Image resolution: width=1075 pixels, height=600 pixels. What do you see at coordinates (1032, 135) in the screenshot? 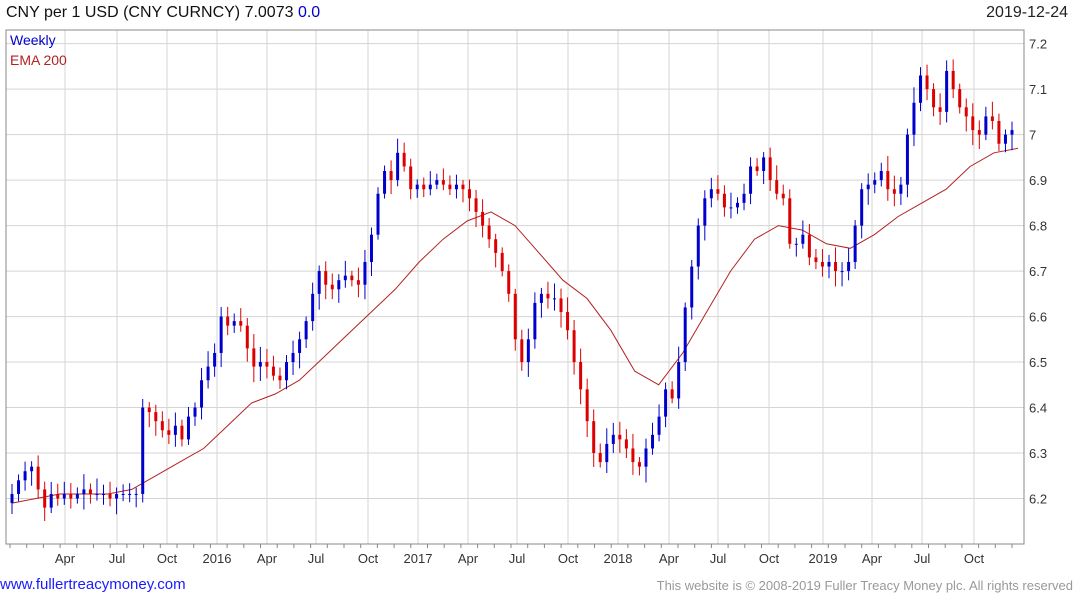
I see `y-tick-label: 7` at bounding box center [1032, 135].